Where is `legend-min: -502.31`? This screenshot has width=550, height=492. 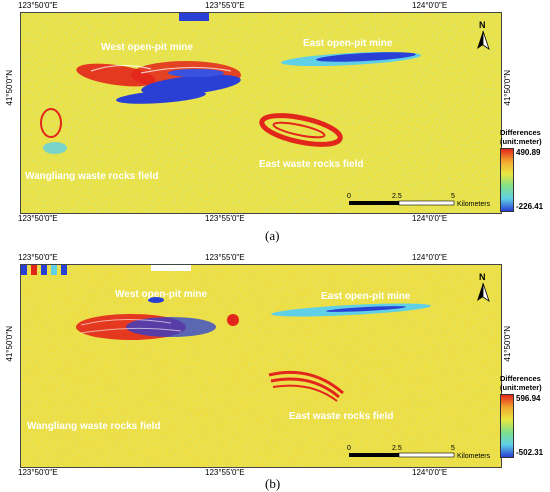 legend-min: -502.31 is located at coordinates (530, 452).